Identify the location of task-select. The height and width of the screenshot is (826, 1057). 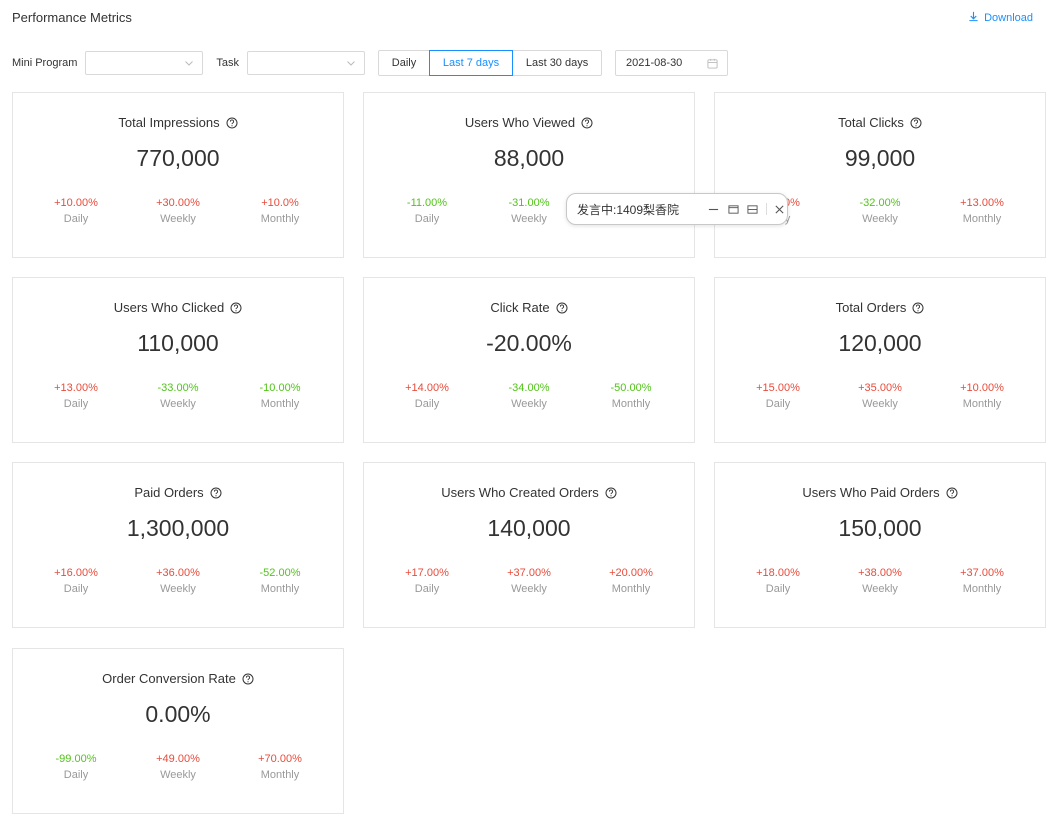
(306, 63).